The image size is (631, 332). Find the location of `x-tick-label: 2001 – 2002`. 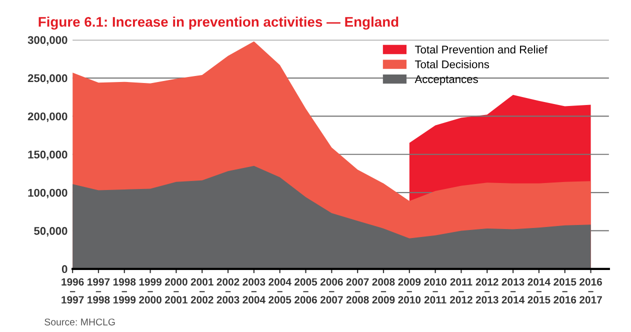

x-tick-label: 2001 – 2002 is located at coordinates (202, 291).